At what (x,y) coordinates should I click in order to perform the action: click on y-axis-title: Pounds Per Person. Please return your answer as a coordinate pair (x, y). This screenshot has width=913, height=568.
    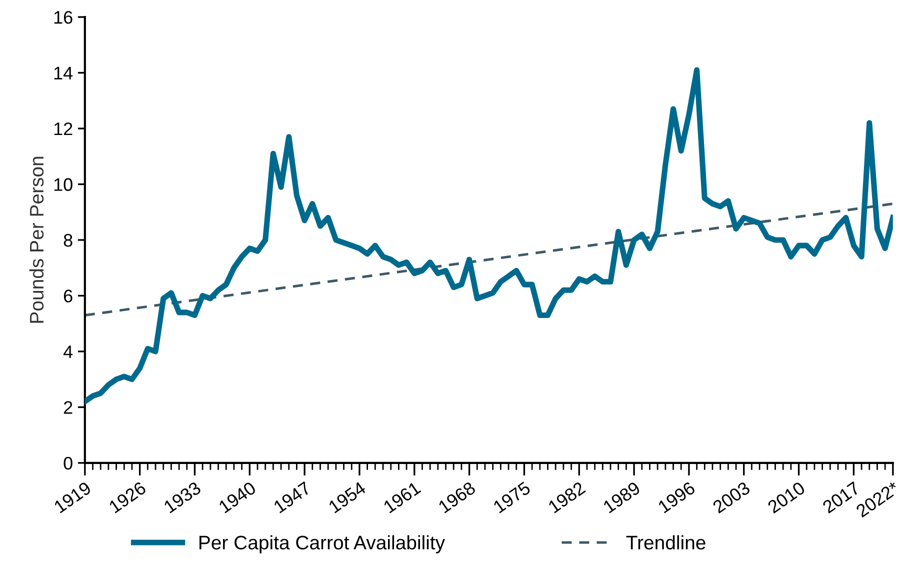
    Looking at the image, I should click on (36, 239).